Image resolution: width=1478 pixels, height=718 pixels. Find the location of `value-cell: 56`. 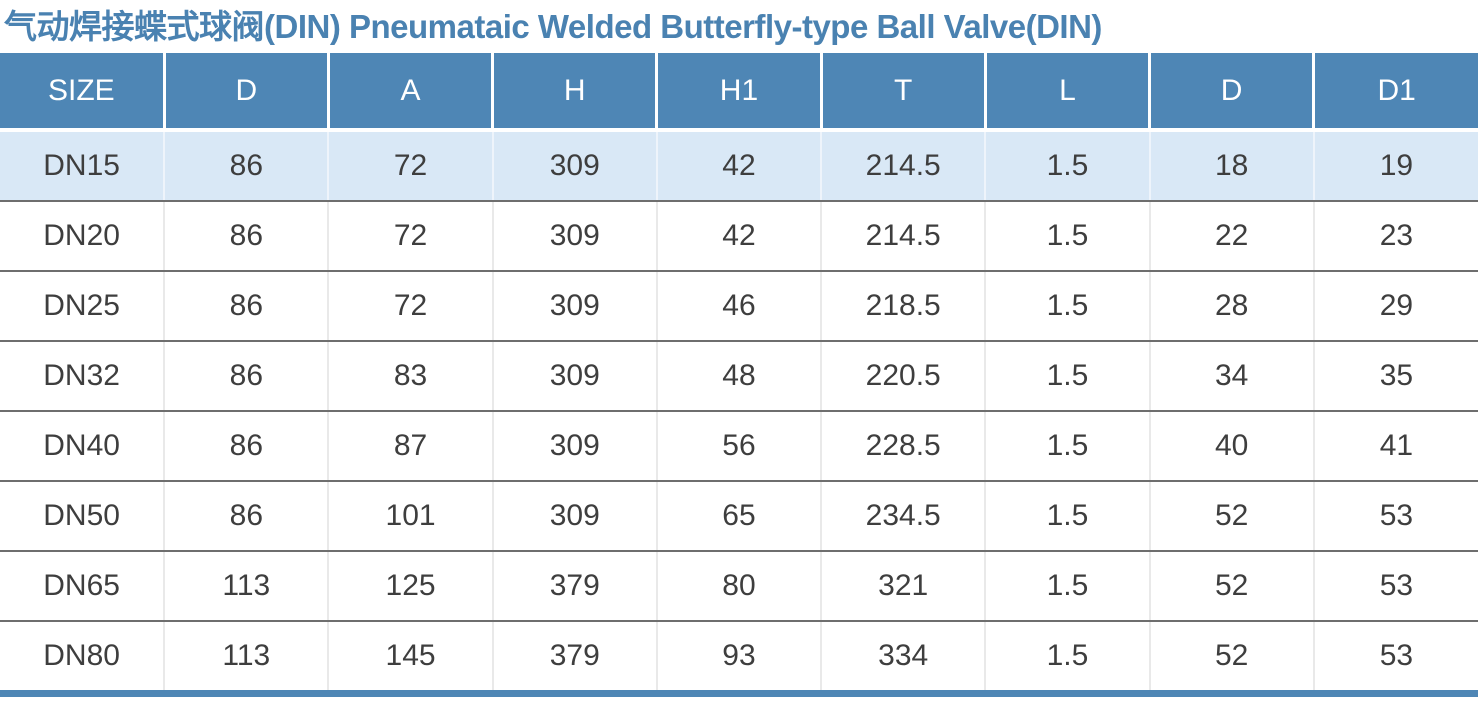

value-cell: 56 is located at coordinates (739, 446).